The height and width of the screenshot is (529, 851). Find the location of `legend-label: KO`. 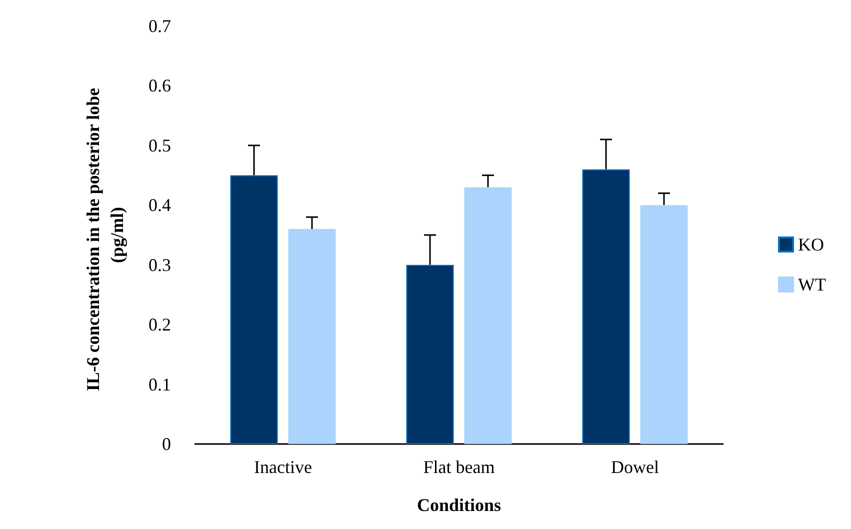

legend-label: KO is located at coordinates (811, 244).